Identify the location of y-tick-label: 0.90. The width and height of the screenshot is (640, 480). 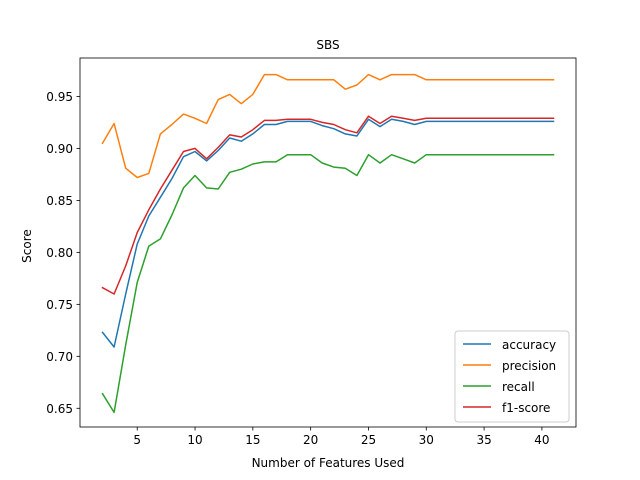
(59, 149).